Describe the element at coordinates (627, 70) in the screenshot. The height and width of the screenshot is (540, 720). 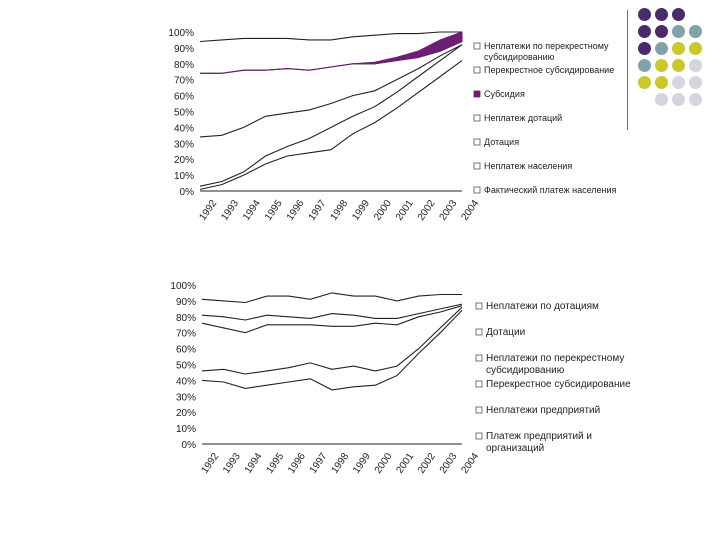
I see `decorative-vertical-line` at that location.